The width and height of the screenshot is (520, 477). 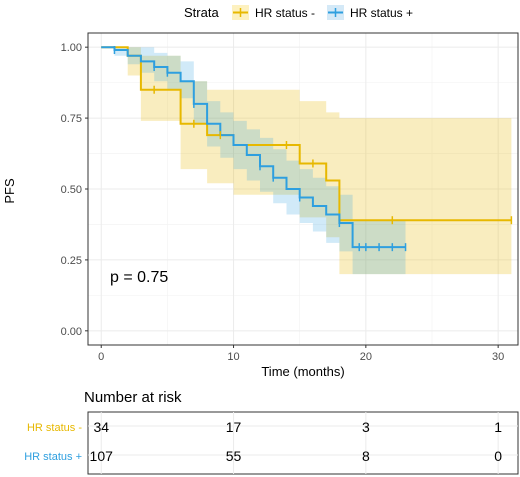 I want to click on risk-table-grid, so click(x=303, y=443).